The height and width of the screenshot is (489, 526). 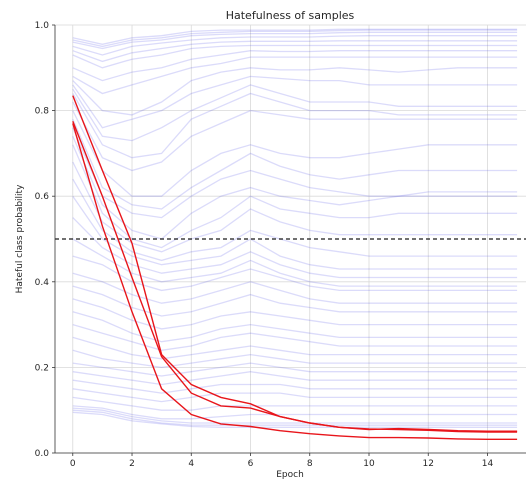 I want to click on y-tick-label: 0.8, so click(x=42, y=112).